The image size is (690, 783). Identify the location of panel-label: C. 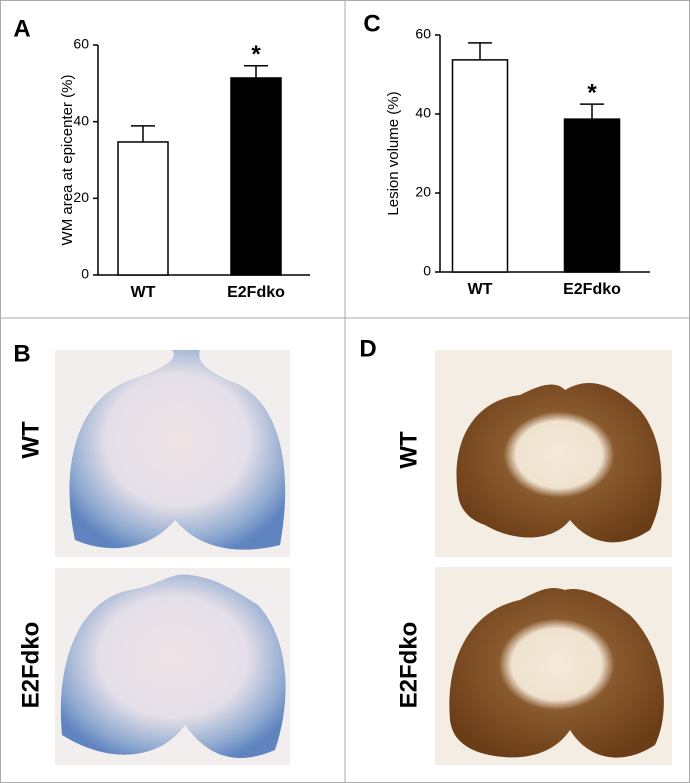
(371, 23).